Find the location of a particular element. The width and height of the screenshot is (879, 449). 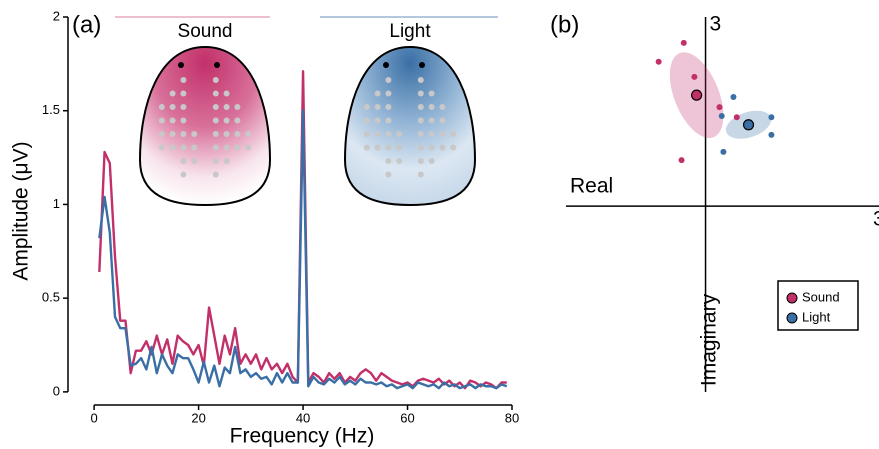

y-axis-label: Amplitude (μV) is located at coordinates (21, 210).